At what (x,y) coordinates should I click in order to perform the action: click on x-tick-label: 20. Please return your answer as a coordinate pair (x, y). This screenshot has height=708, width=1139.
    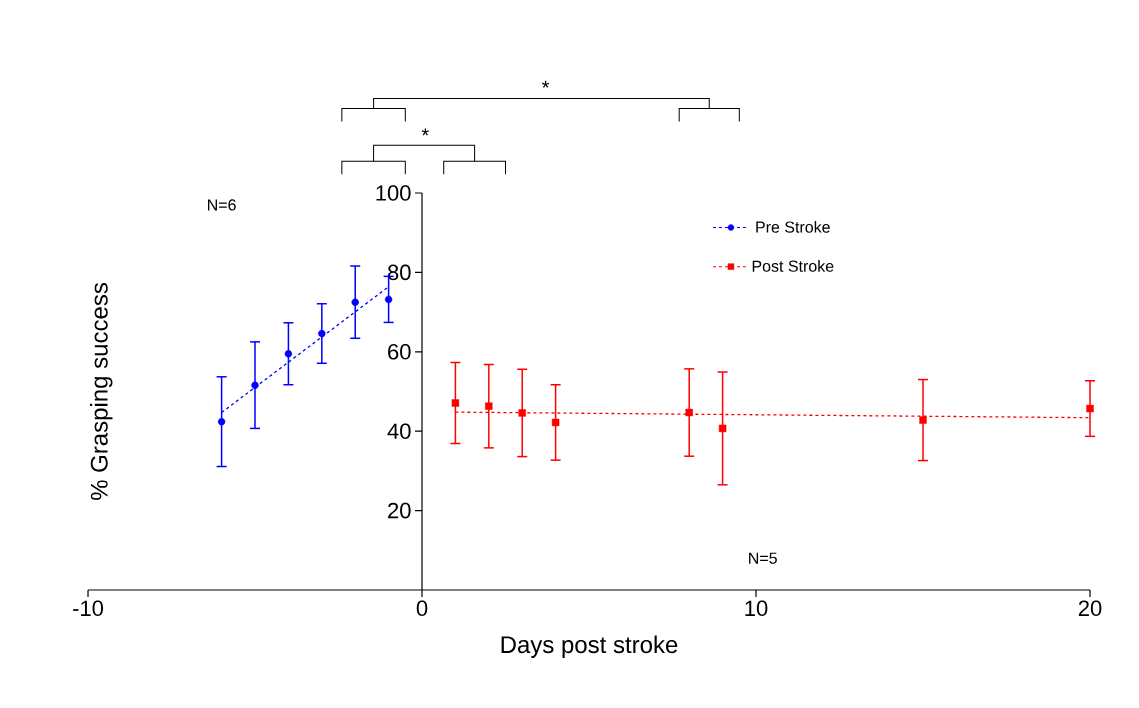
    Looking at the image, I should click on (1090, 608).